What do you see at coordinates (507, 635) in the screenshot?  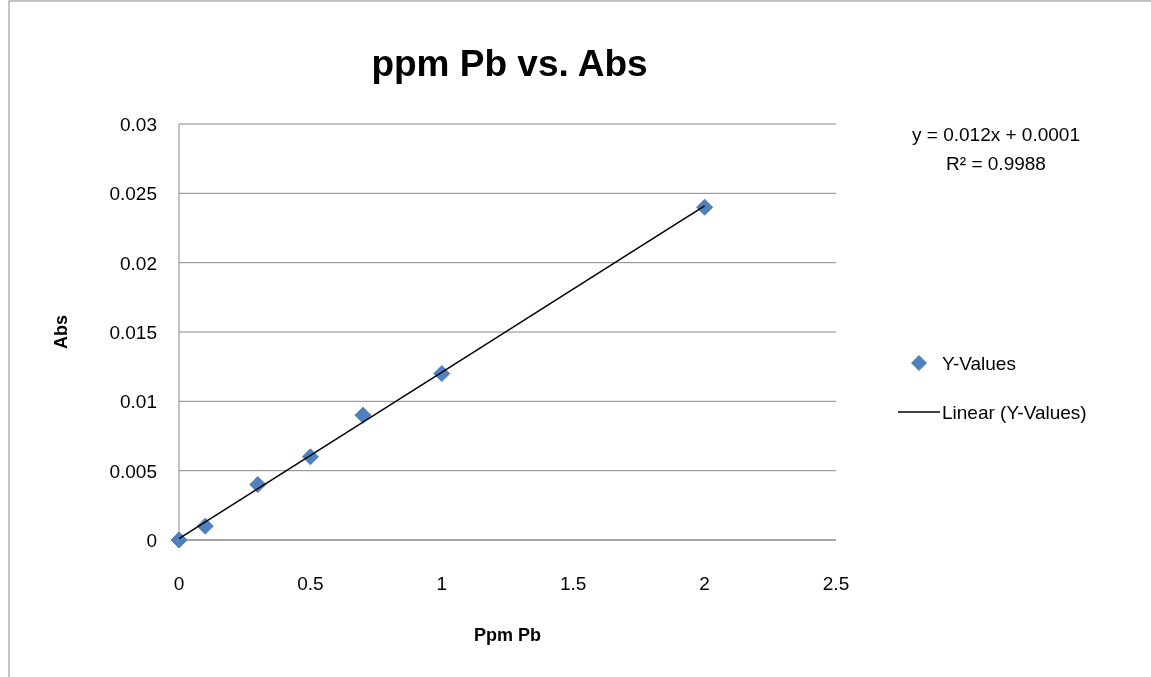 I see `x-axis-title: Ppm Pb` at bounding box center [507, 635].